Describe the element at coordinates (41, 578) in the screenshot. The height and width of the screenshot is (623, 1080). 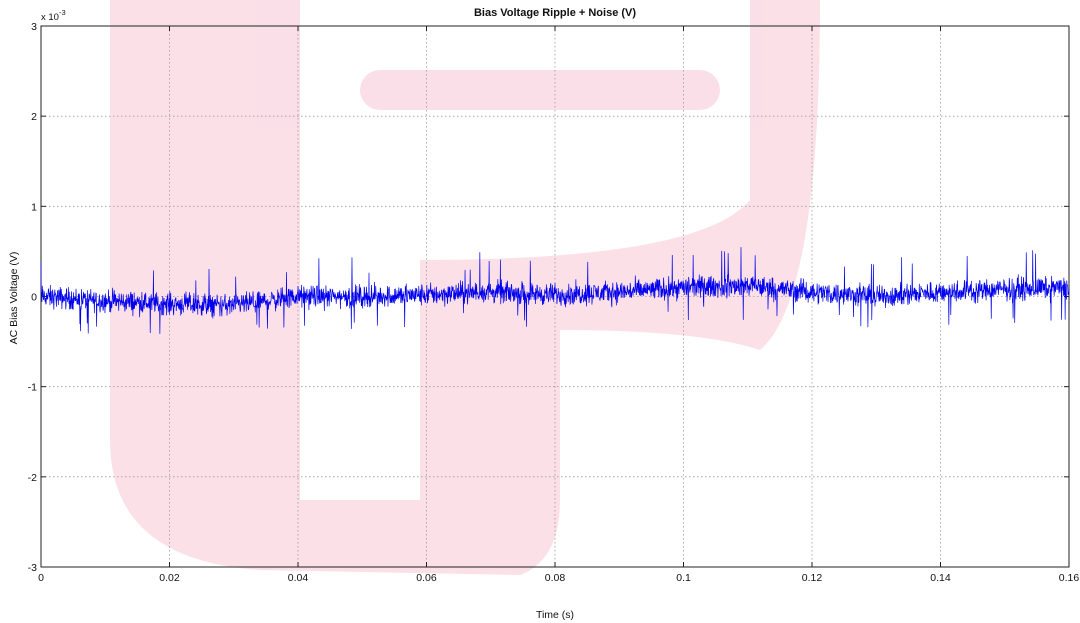
I see `x-tick-label: 0` at that location.